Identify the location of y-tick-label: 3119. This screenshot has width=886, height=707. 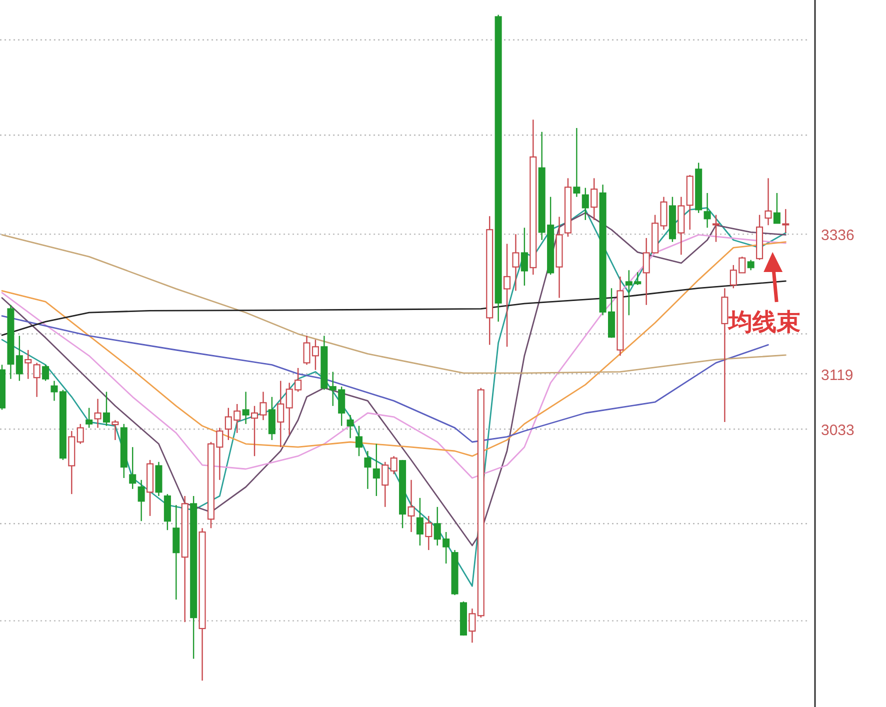
(837, 375).